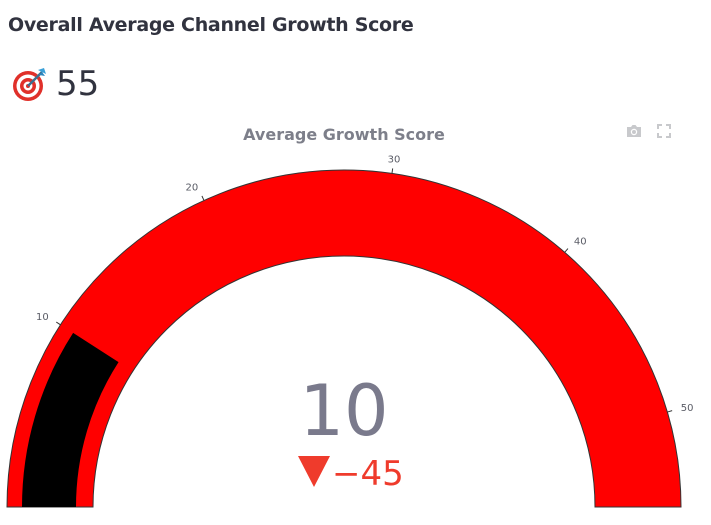  Describe the element at coordinates (649, 131) in the screenshot. I see `chart-toolbar` at that location.